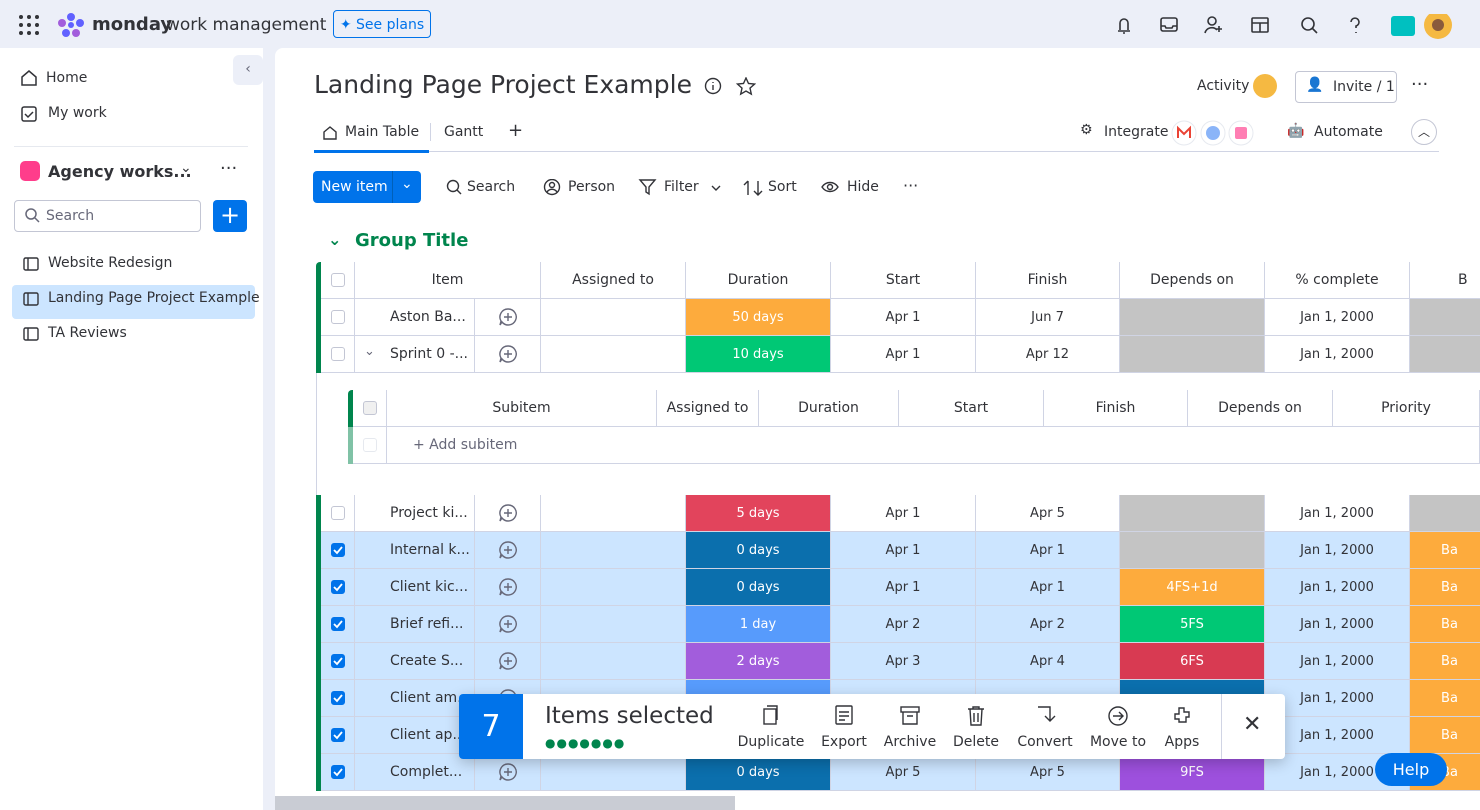  What do you see at coordinates (407, 184) in the screenshot?
I see `new-item-dropdown: ⌄` at bounding box center [407, 184].